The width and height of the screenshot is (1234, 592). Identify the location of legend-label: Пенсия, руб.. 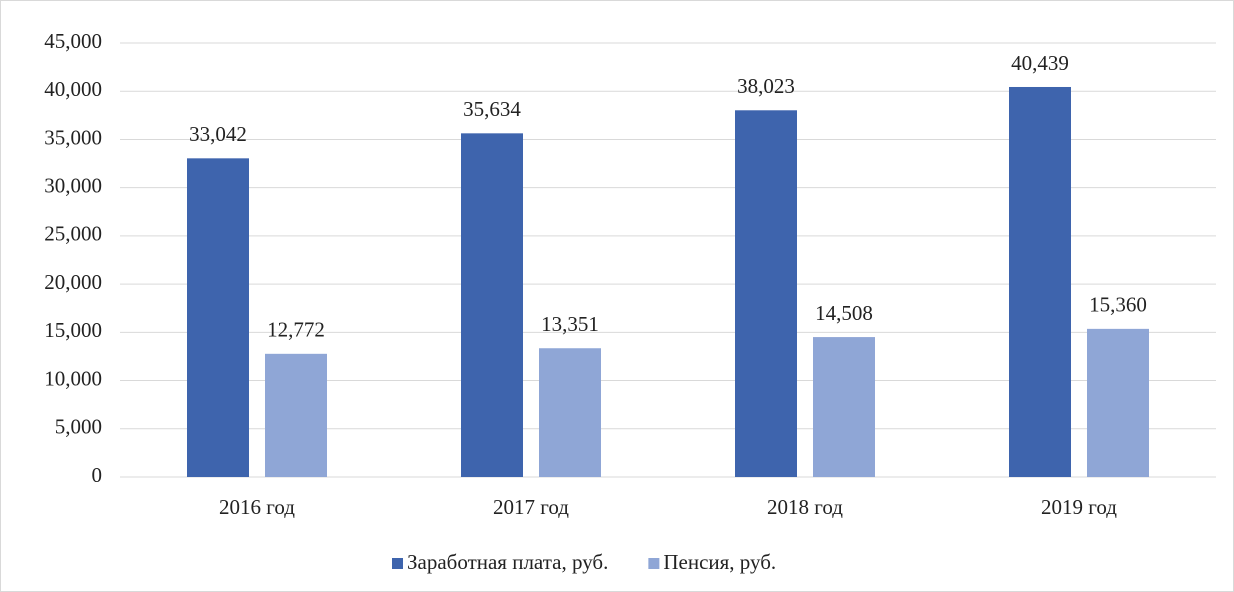
(719, 562).